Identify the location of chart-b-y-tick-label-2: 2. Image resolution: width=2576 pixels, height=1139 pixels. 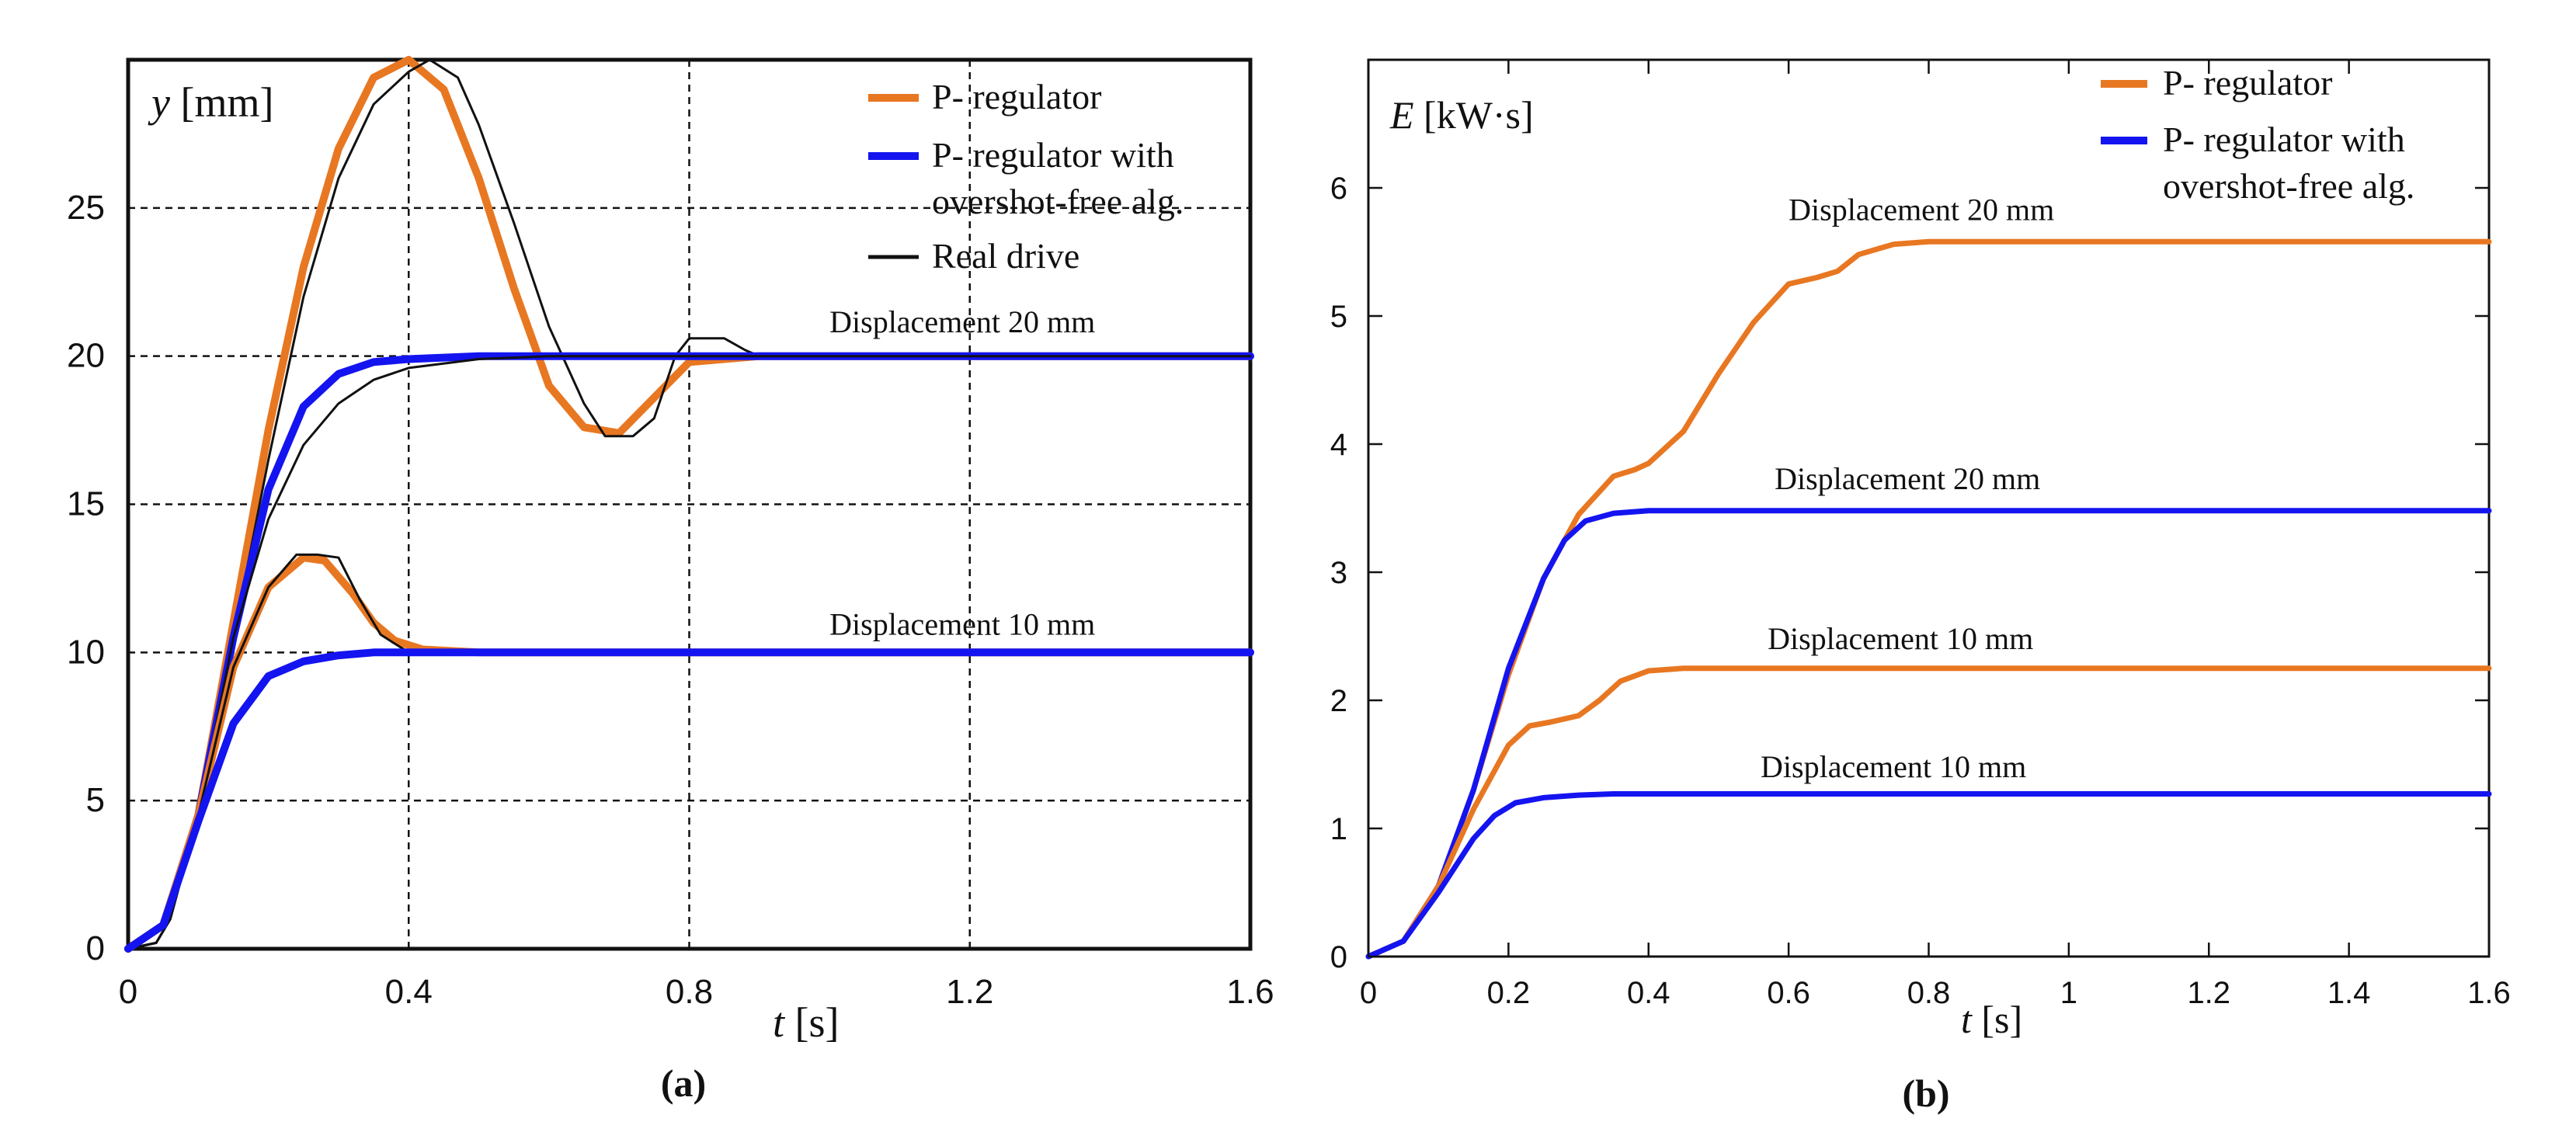
(1338, 701).